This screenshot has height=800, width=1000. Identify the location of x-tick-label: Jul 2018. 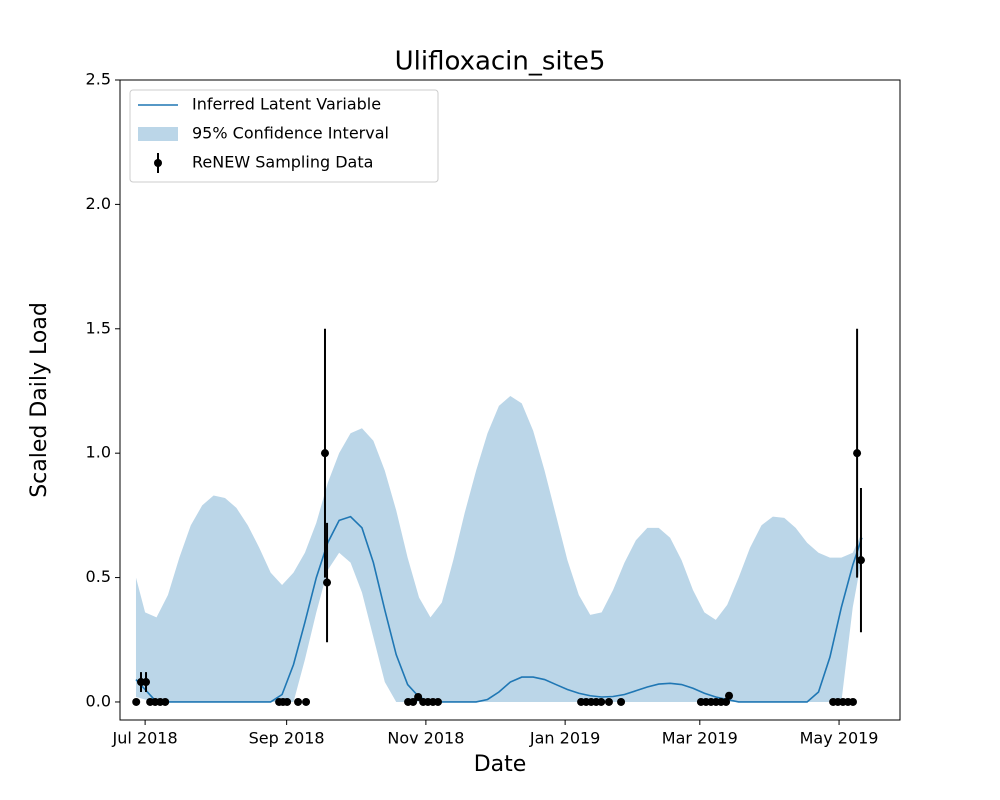
(145, 738).